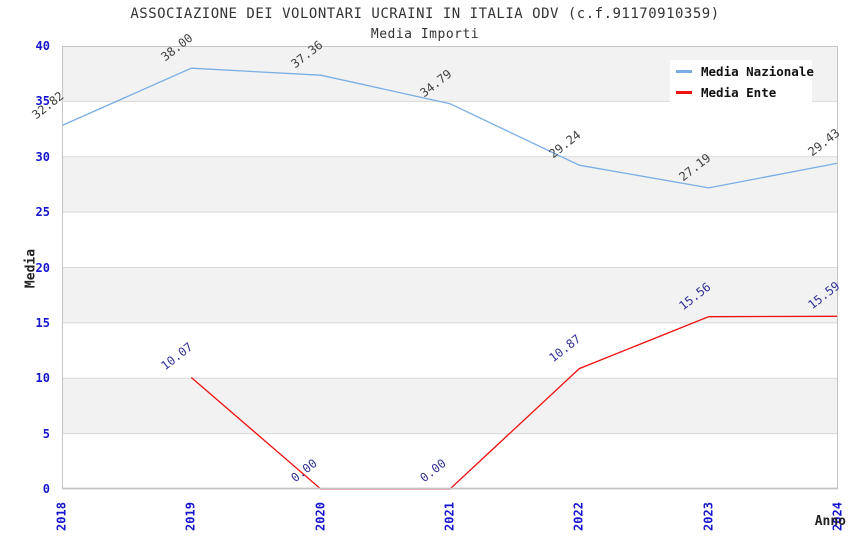  I want to click on legend-label-nazionale: Media Nazionale, so click(757, 71).